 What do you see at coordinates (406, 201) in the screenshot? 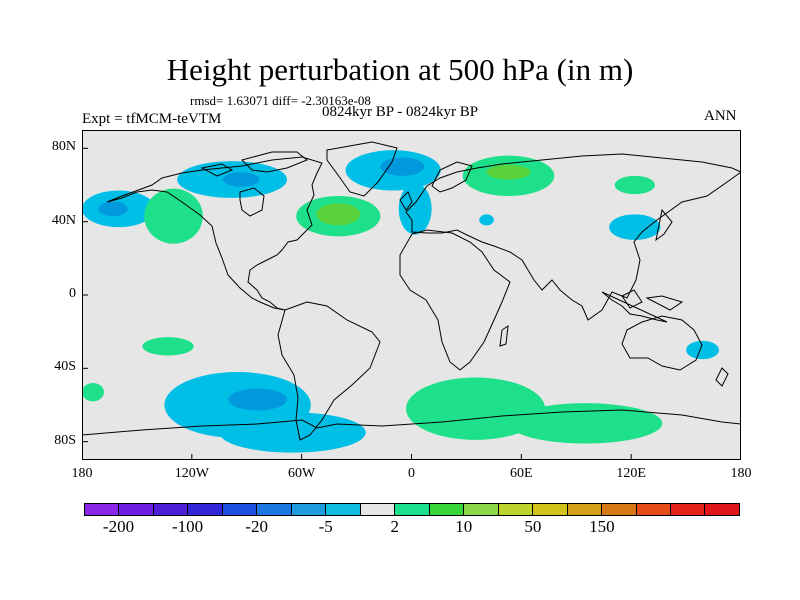
I see `coast-british-isles` at bounding box center [406, 201].